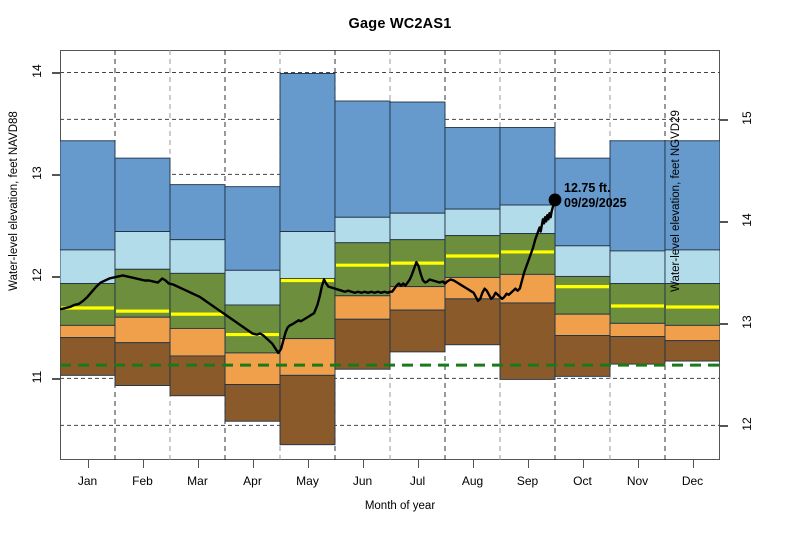 The image size is (800, 533). What do you see at coordinates (527, 481) in the screenshot?
I see `x-tick-sep: Sep` at bounding box center [527, 481].